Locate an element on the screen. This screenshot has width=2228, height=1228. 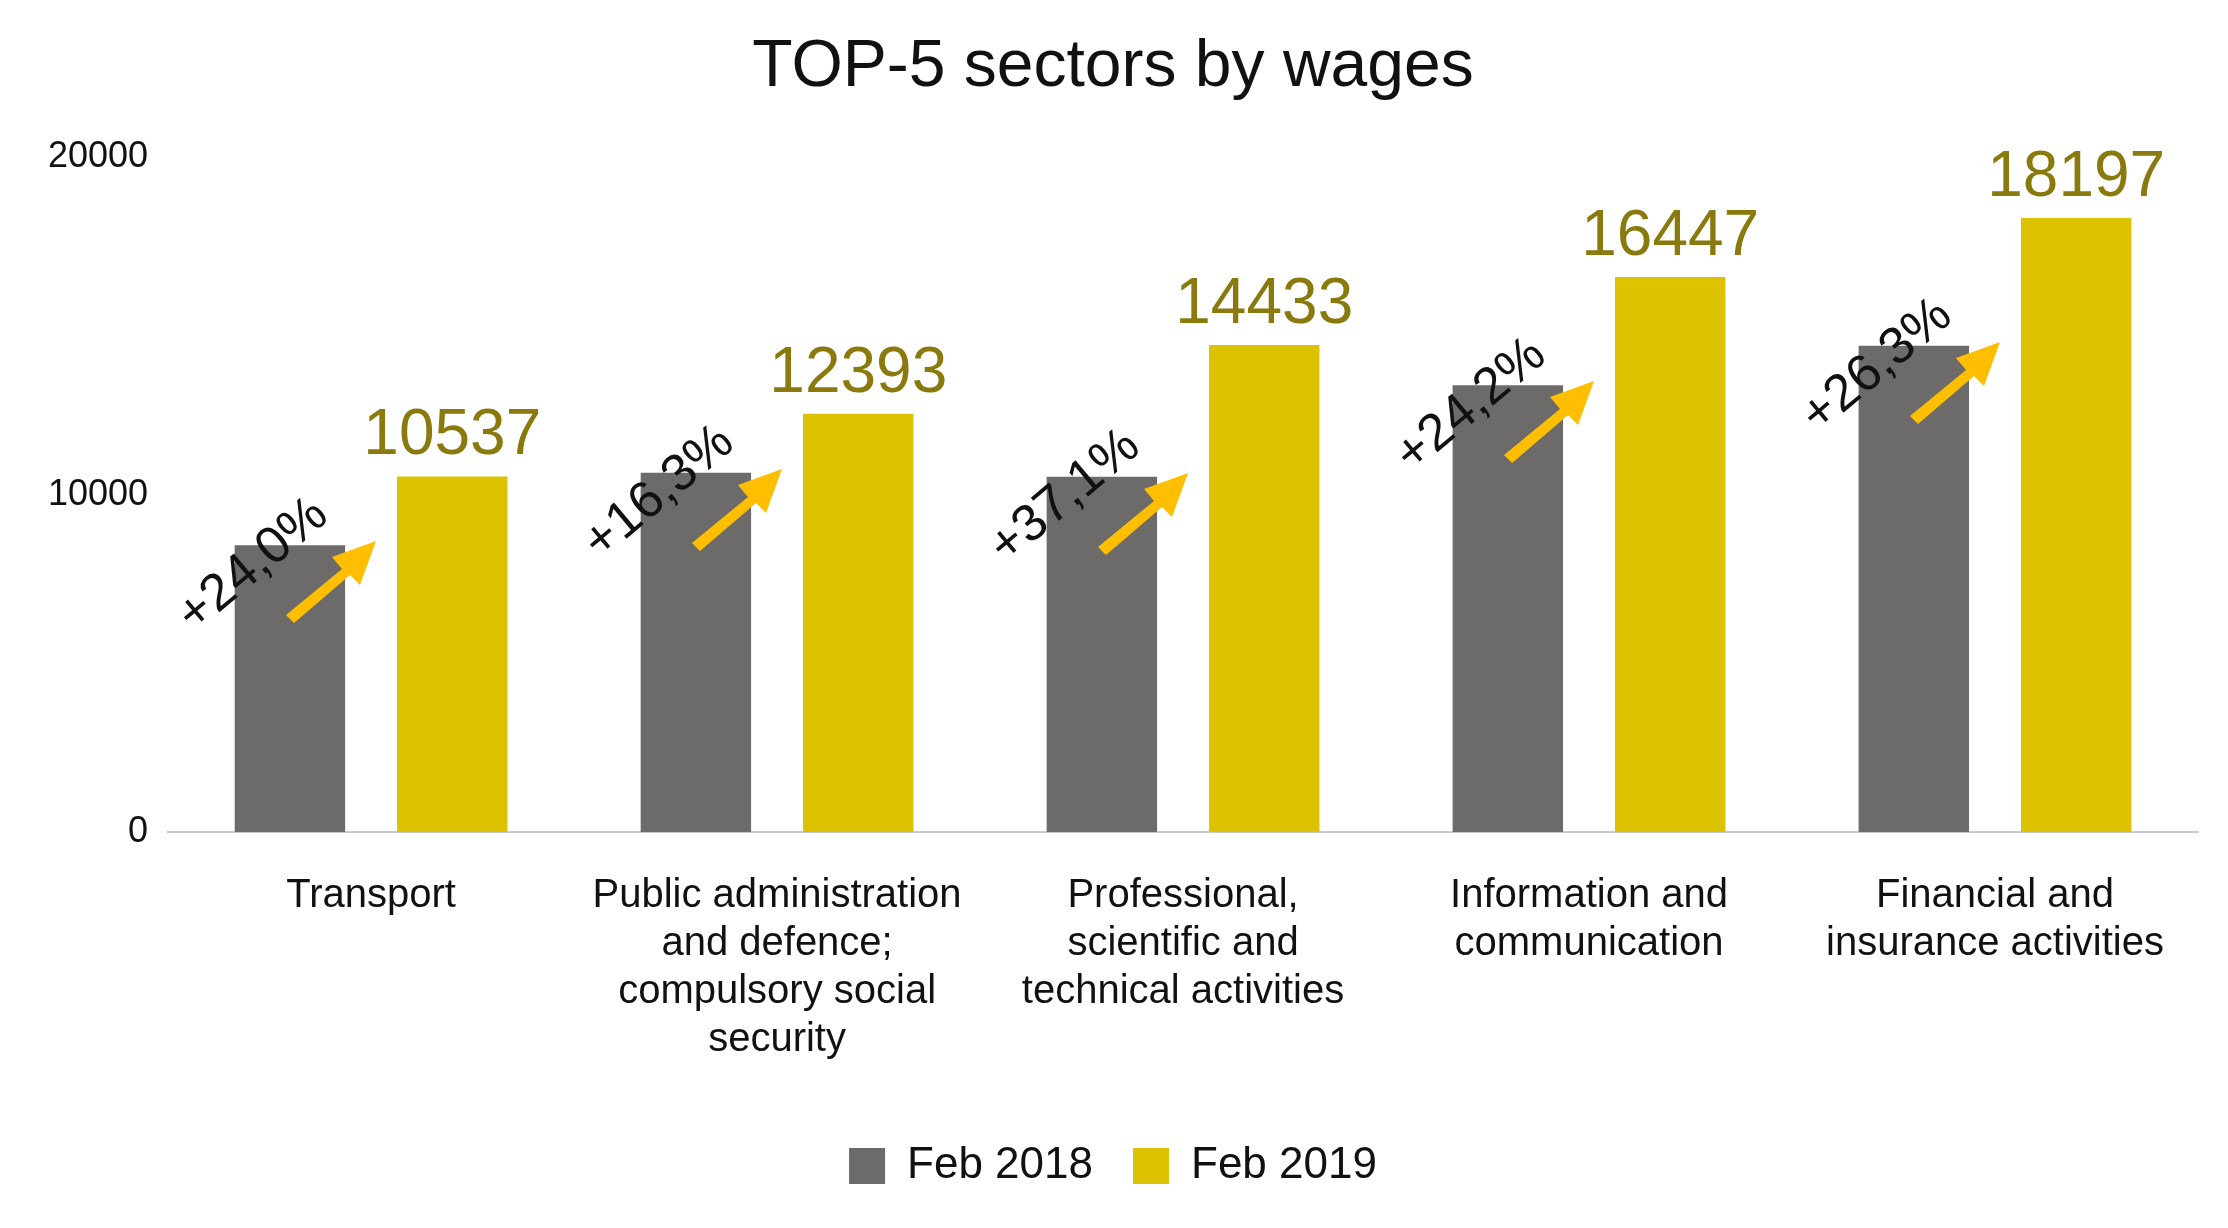
data-label: 12393 is located at coordinates (858, 369).